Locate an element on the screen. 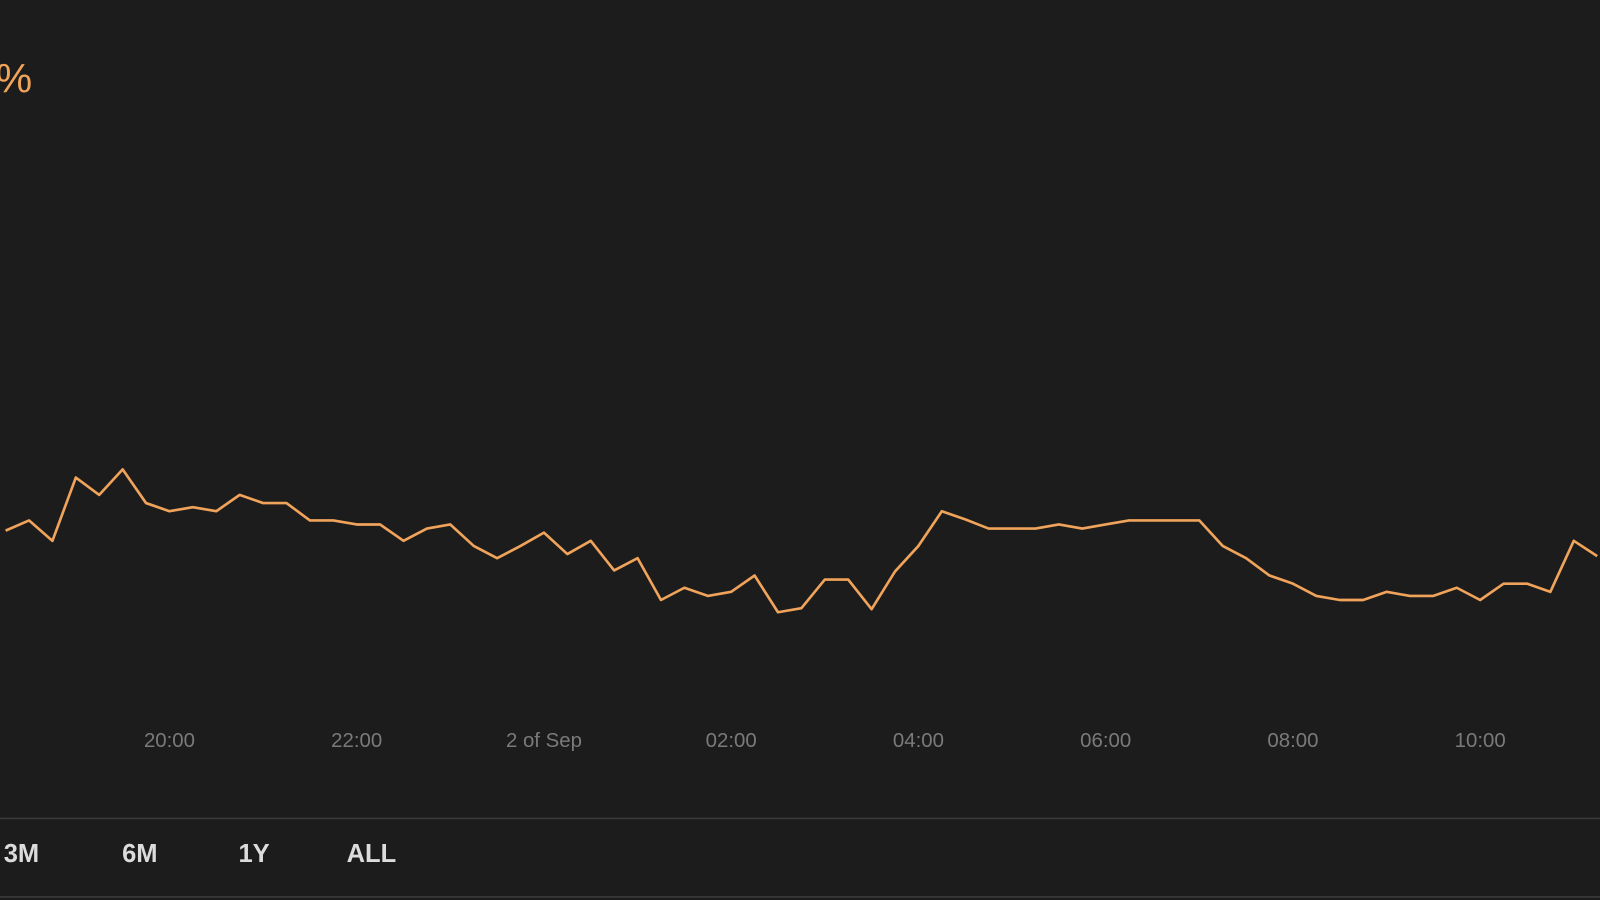 The width and height of the screenshot is (1600, 900). headline: % is located at coordinates (16, 78).